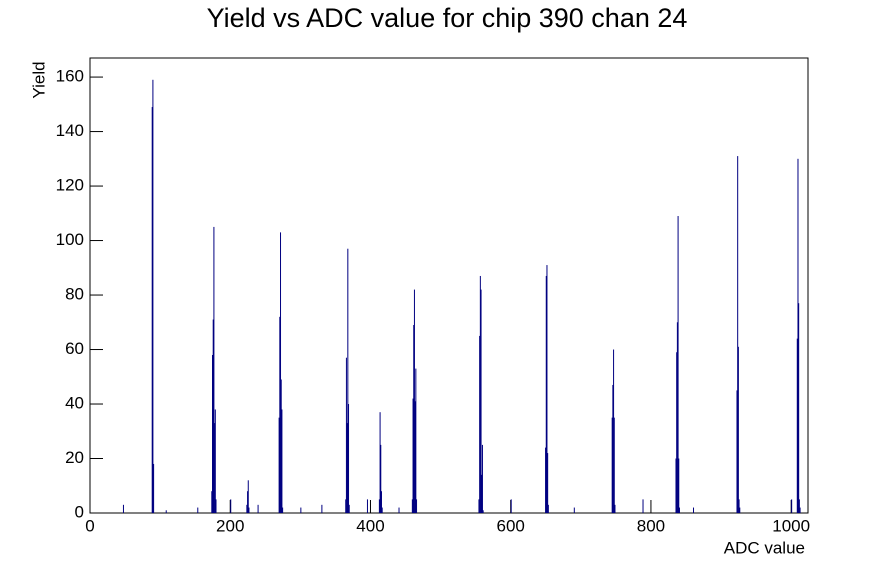 This screenshot has height=572, width=896. I want to click on y-tick-label: 60, so click(74, 348).